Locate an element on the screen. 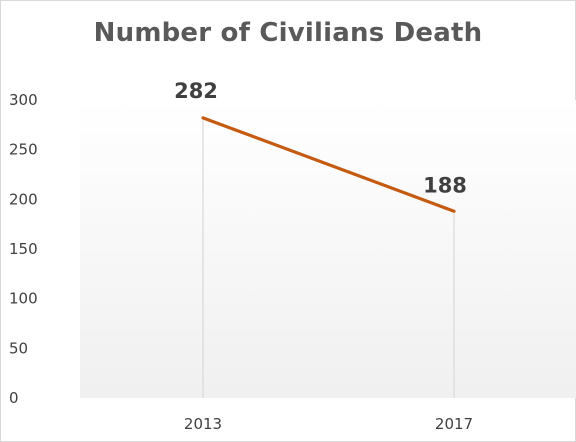  y-tick-label: 0 is located at coordinates (14, 398).